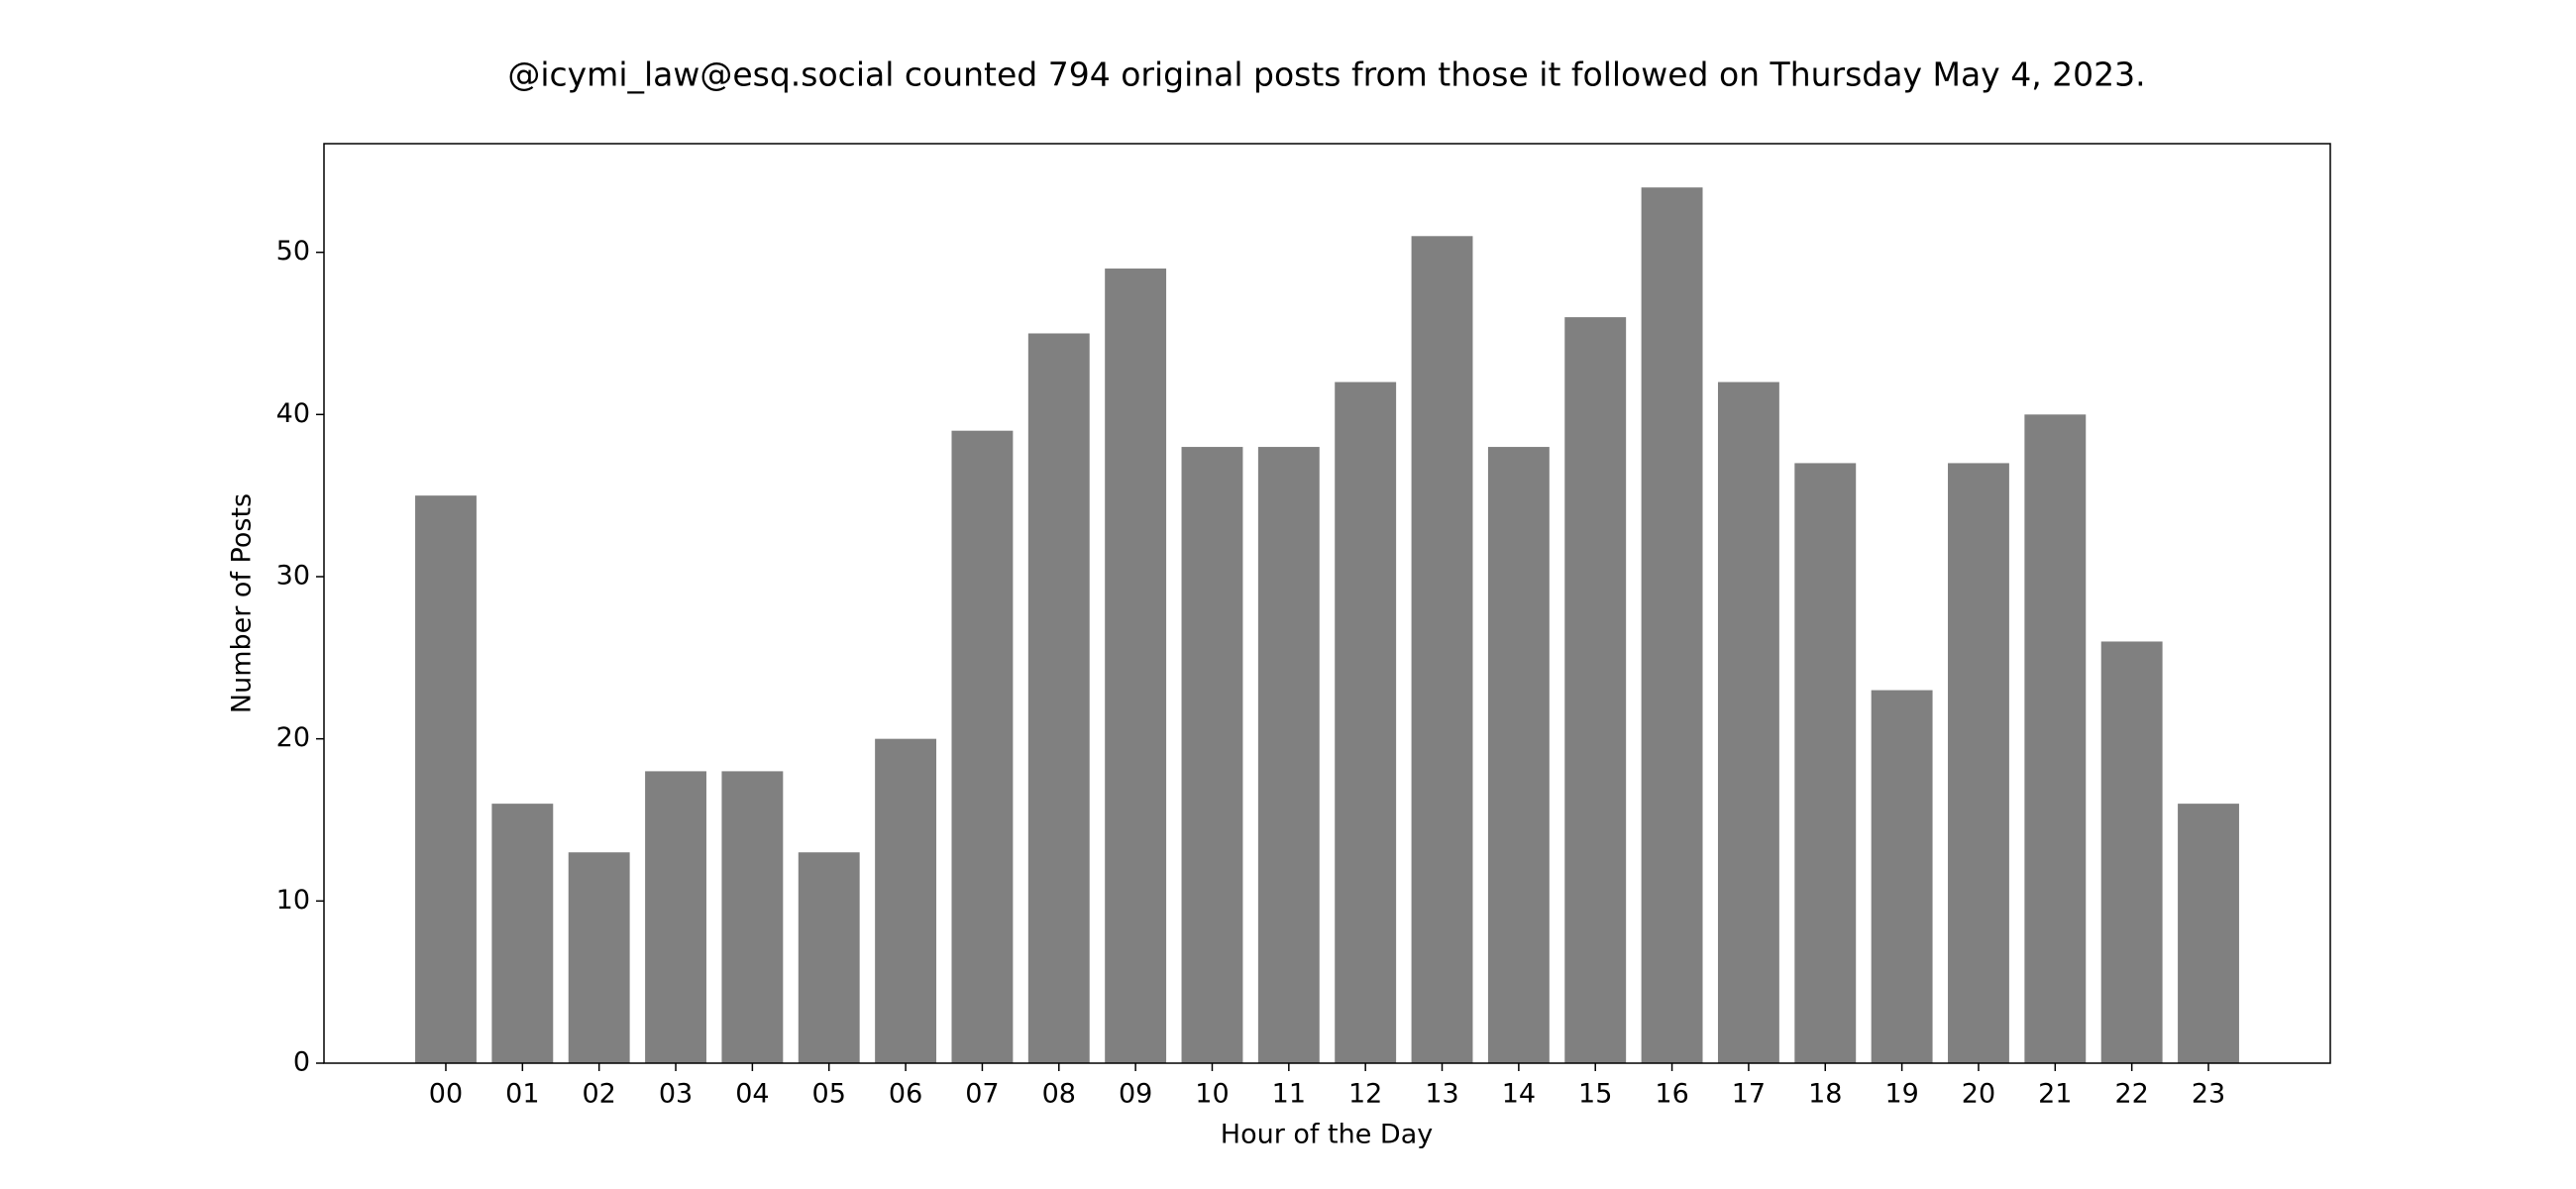  Describe the element at coordinates (1059, 1094) in the screenshot. I see `x-tick-label: 08` at that location.